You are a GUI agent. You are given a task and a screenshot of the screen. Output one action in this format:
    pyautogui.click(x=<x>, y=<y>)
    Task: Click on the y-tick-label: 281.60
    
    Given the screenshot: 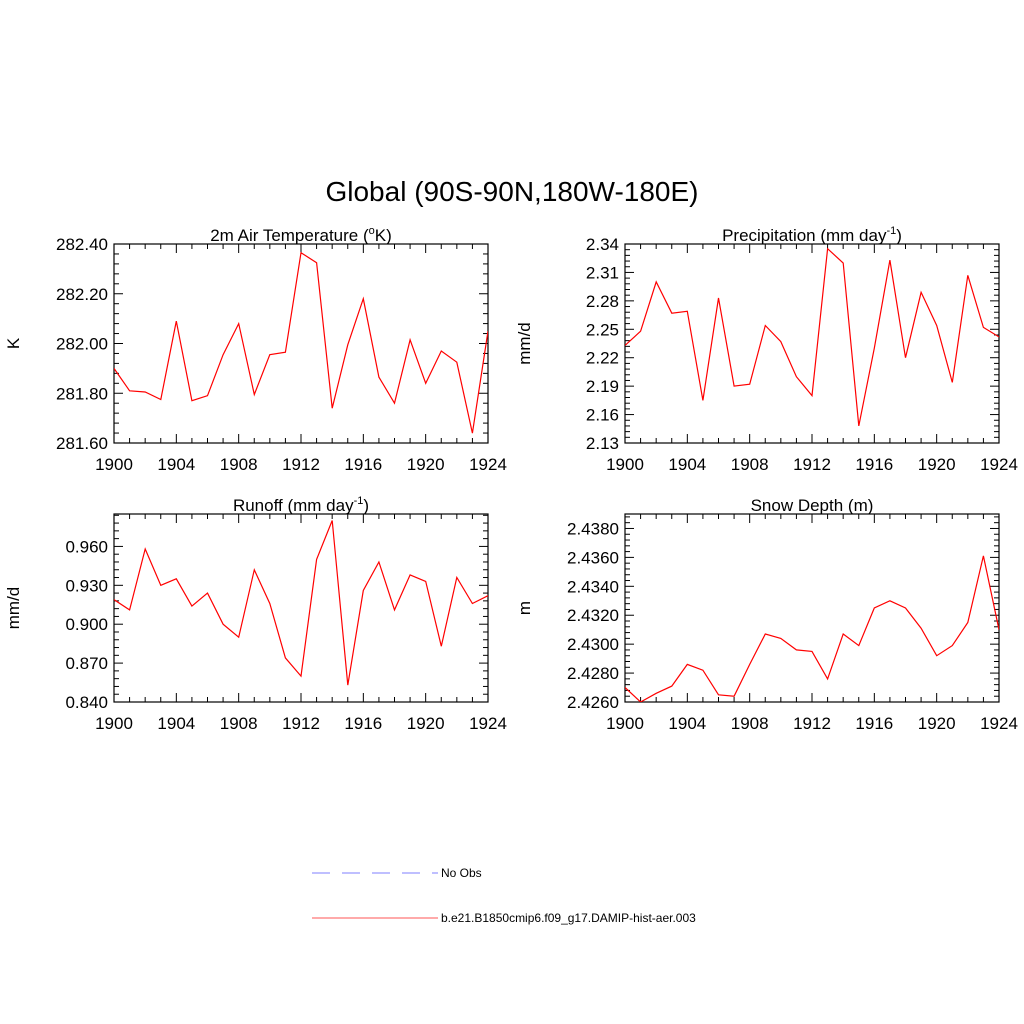 What is the action you would take?
    pyautogui.click(x=82, y=443)
    